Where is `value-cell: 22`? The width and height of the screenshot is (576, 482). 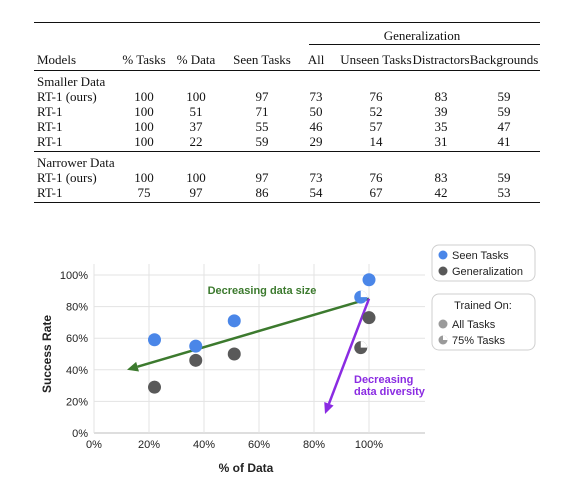
value-cell: 22 is located at coordinates (196, 141).